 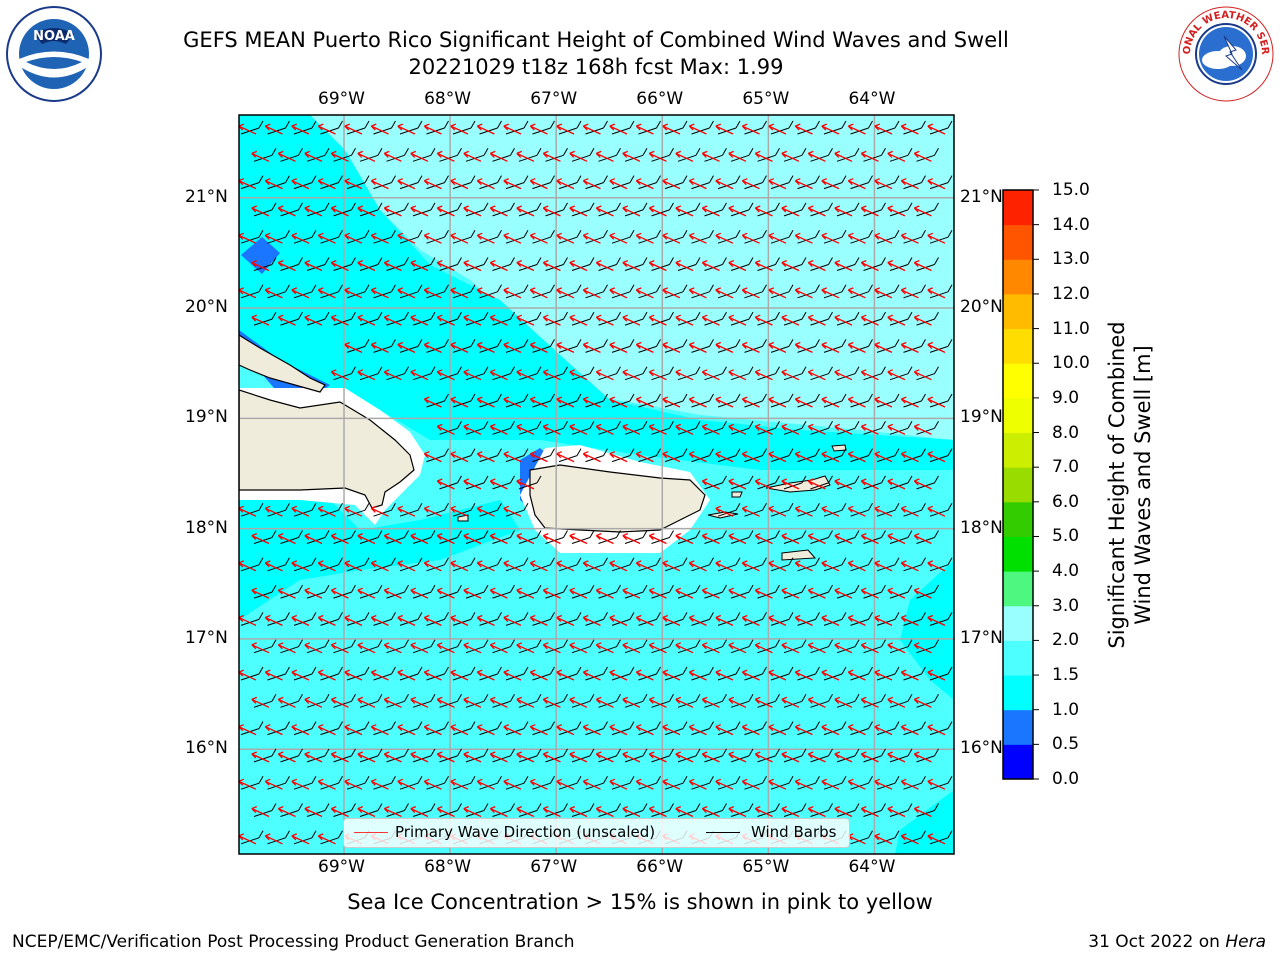 I want to click on colorbar-tick-label: 1.5, so click(x=1066, y=675).